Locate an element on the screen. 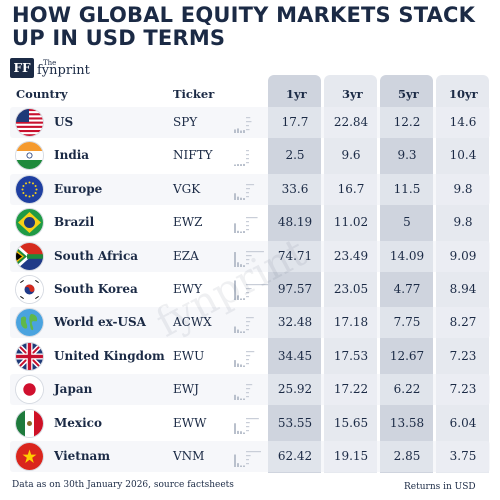 Image resolution: width=500 pixels, height=500 pixels. table-row: United Kingdom EWU 34.45 17.53 12.67 7.23 is located at coordinates (250, 356).